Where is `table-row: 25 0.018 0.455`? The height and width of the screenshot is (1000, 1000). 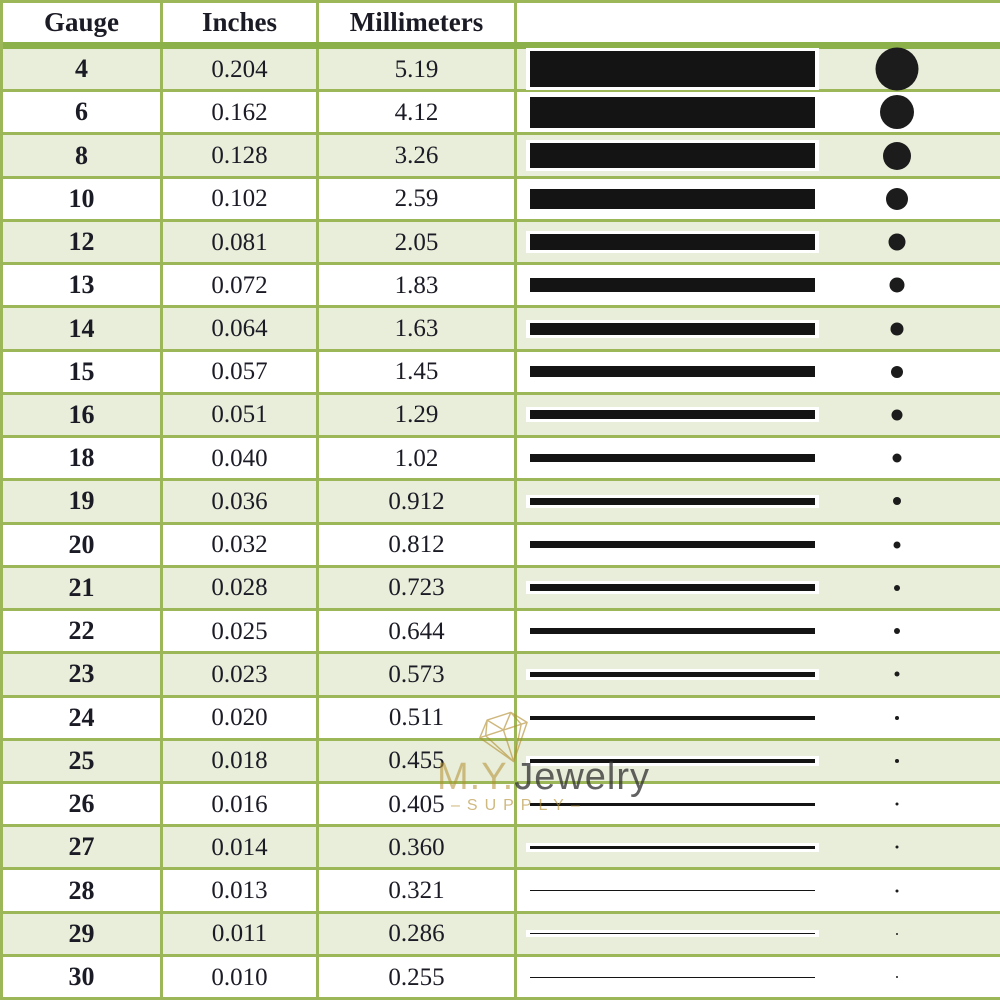 table-row: 25 0.018 0.455 is located at coordinates (501, 762).